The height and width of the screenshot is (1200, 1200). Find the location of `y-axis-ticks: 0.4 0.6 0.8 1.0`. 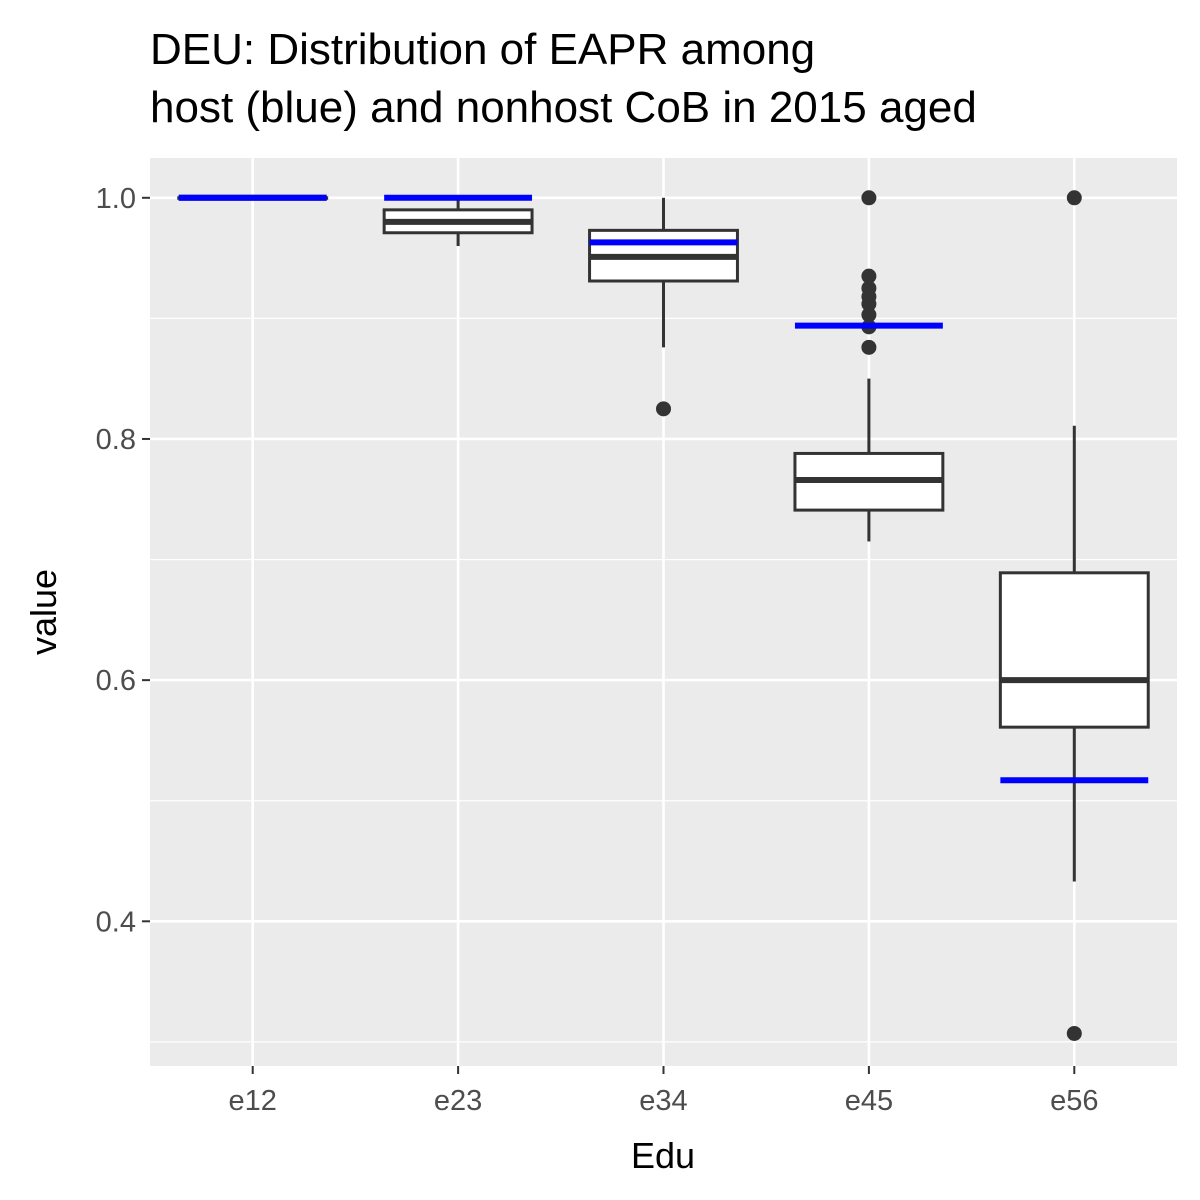

y-axis-ticks: 0.4 0.6 0.8 1.0 is located at coordinates (123, 560).